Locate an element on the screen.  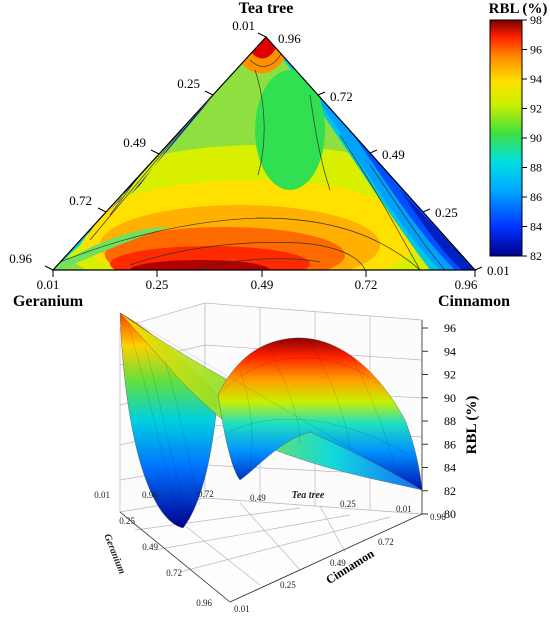
left-tick-0: 0.96 is located at coordinates (20, 258).